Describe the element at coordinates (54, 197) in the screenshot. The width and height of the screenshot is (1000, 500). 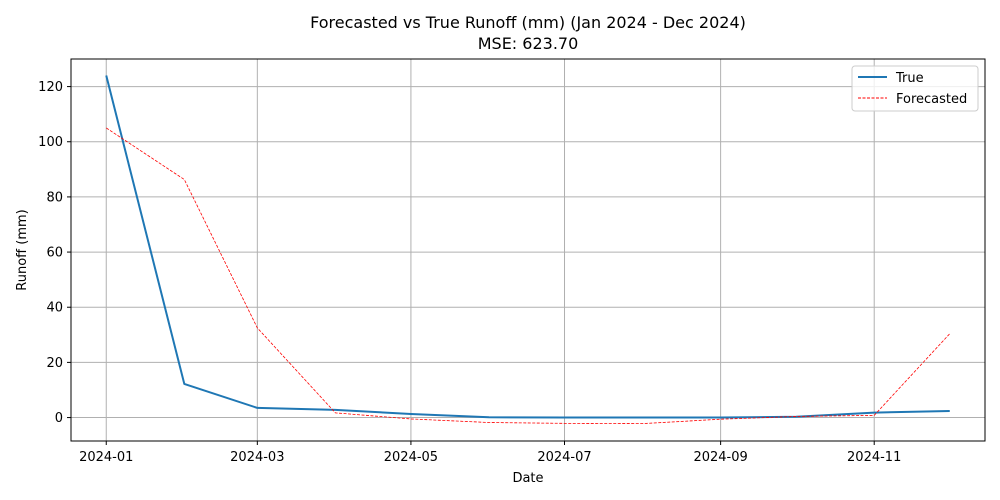
I see `y-tick-label: 80` at that location.